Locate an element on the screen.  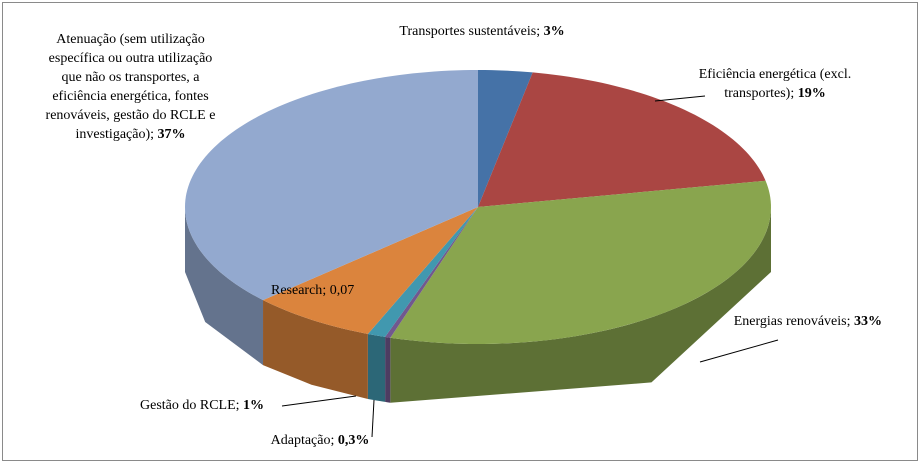
slice-label: Energias renováveis 33% is located at coordinates (806, 321).